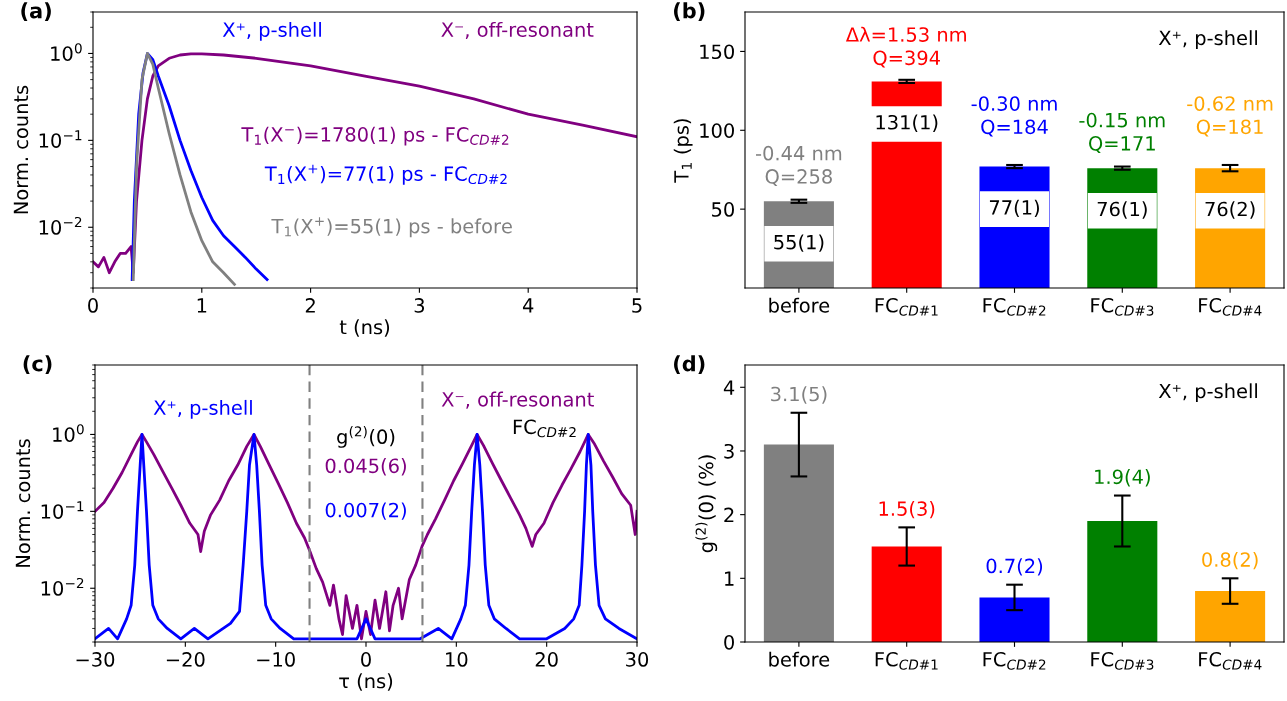 This screenshot has height=701, width=1287. What do you see at coordinates (528, 305) in the screenshot?
I see `x-tick-label: 4` at bounding box center [528, 305].